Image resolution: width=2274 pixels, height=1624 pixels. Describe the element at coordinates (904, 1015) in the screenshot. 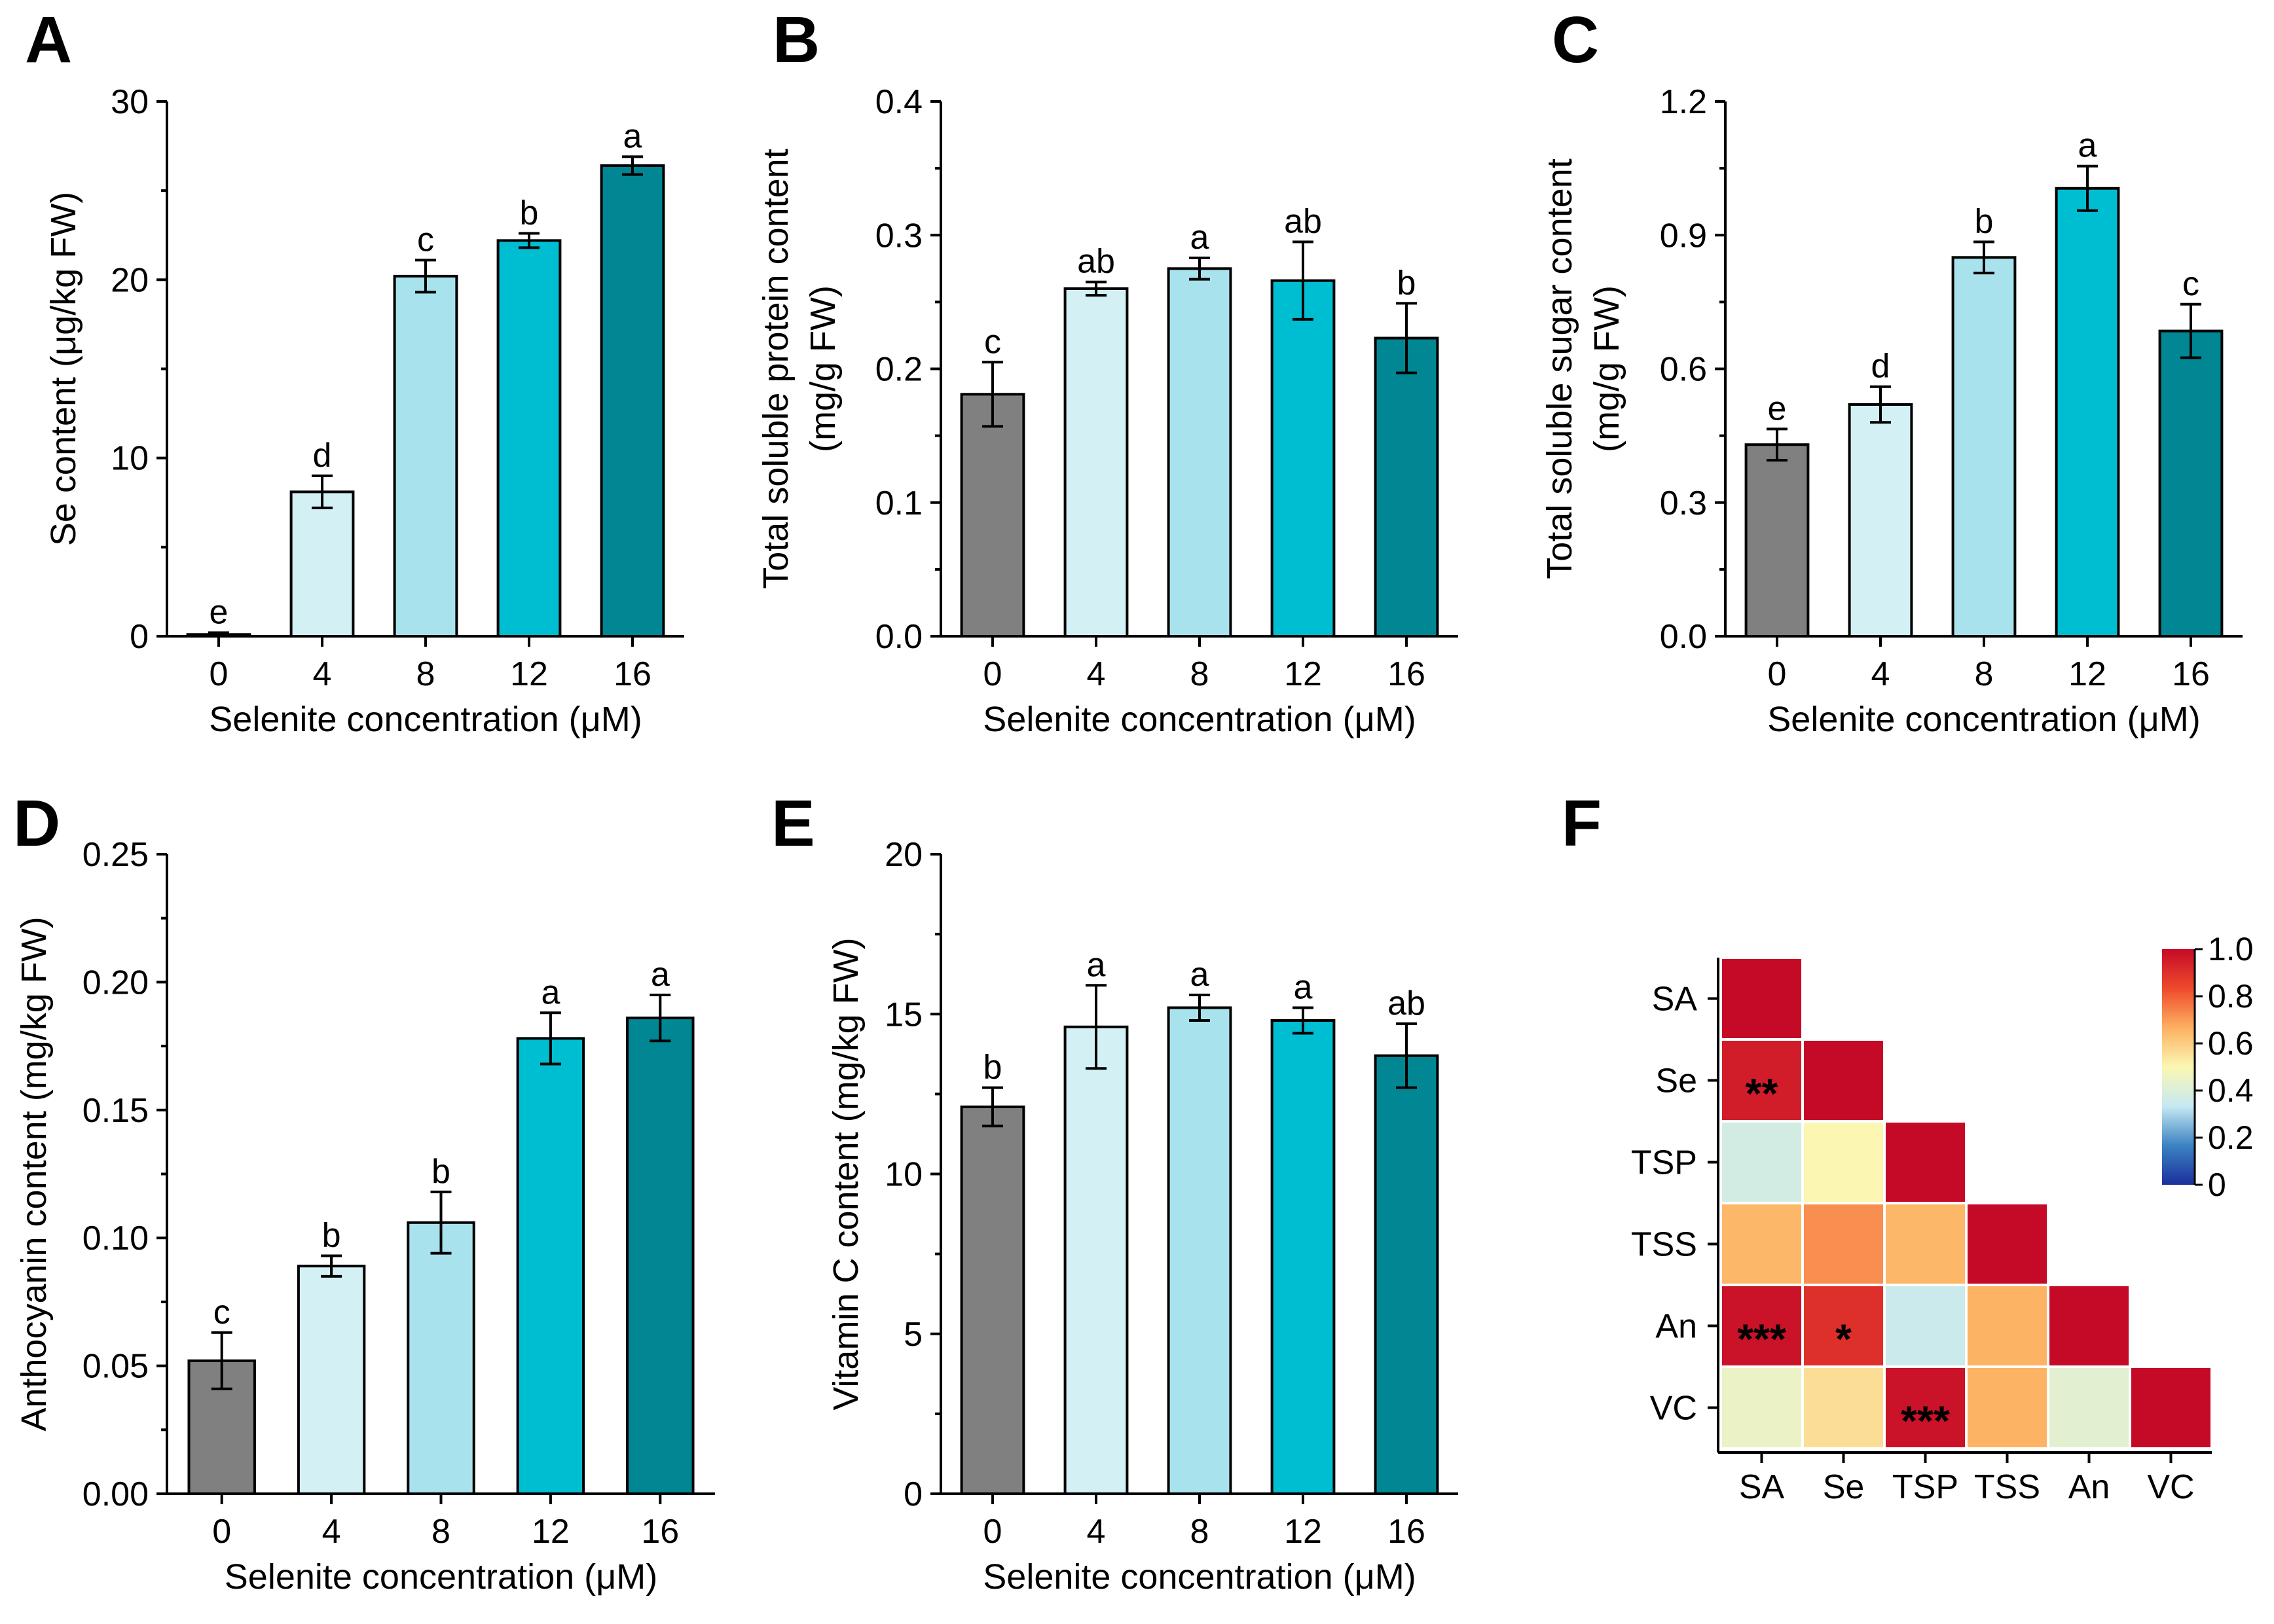

I see `y-tick-label: 15` at that location.